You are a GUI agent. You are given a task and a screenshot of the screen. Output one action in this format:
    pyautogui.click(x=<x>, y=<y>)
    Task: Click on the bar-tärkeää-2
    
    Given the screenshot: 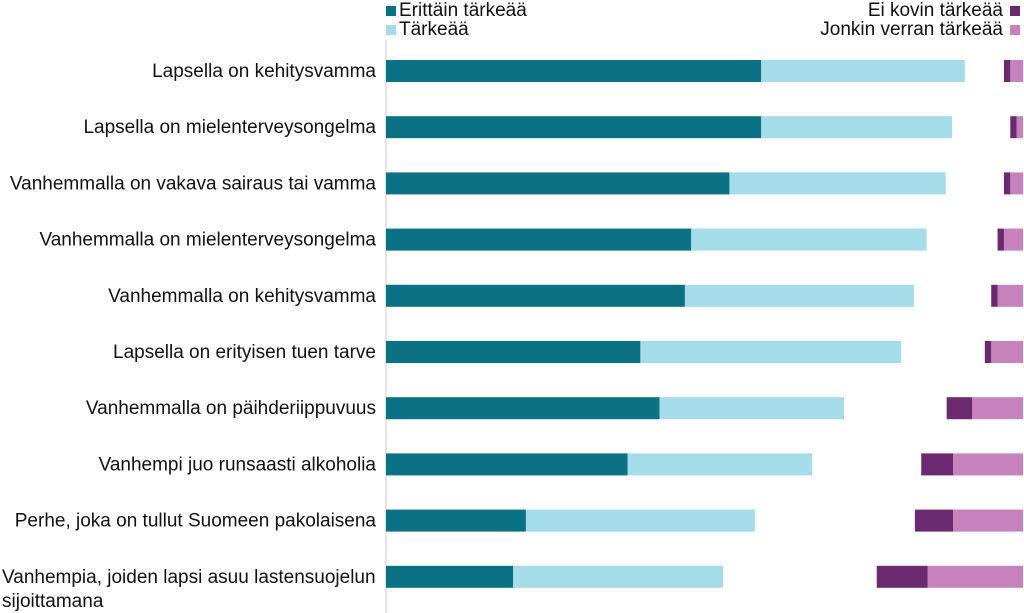 What is the action you would take?
    pyautogui.click(x=857, y=127)
    